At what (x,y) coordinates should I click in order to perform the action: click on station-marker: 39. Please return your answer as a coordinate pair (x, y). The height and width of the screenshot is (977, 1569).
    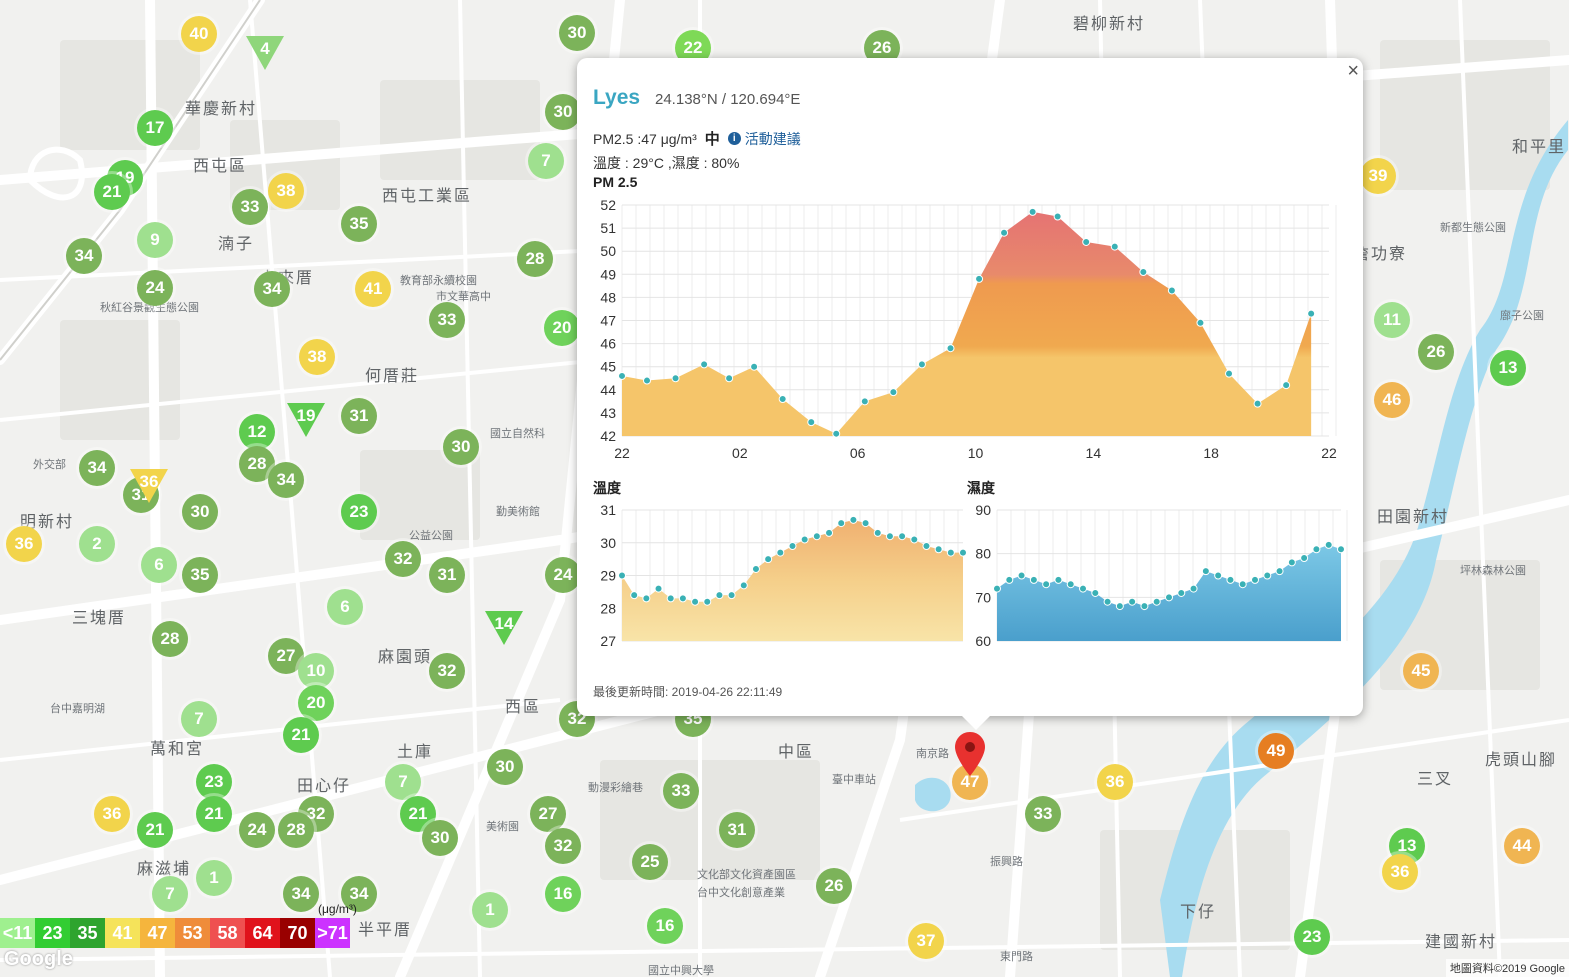
    Looking at the image, I should click on (1378, 176).